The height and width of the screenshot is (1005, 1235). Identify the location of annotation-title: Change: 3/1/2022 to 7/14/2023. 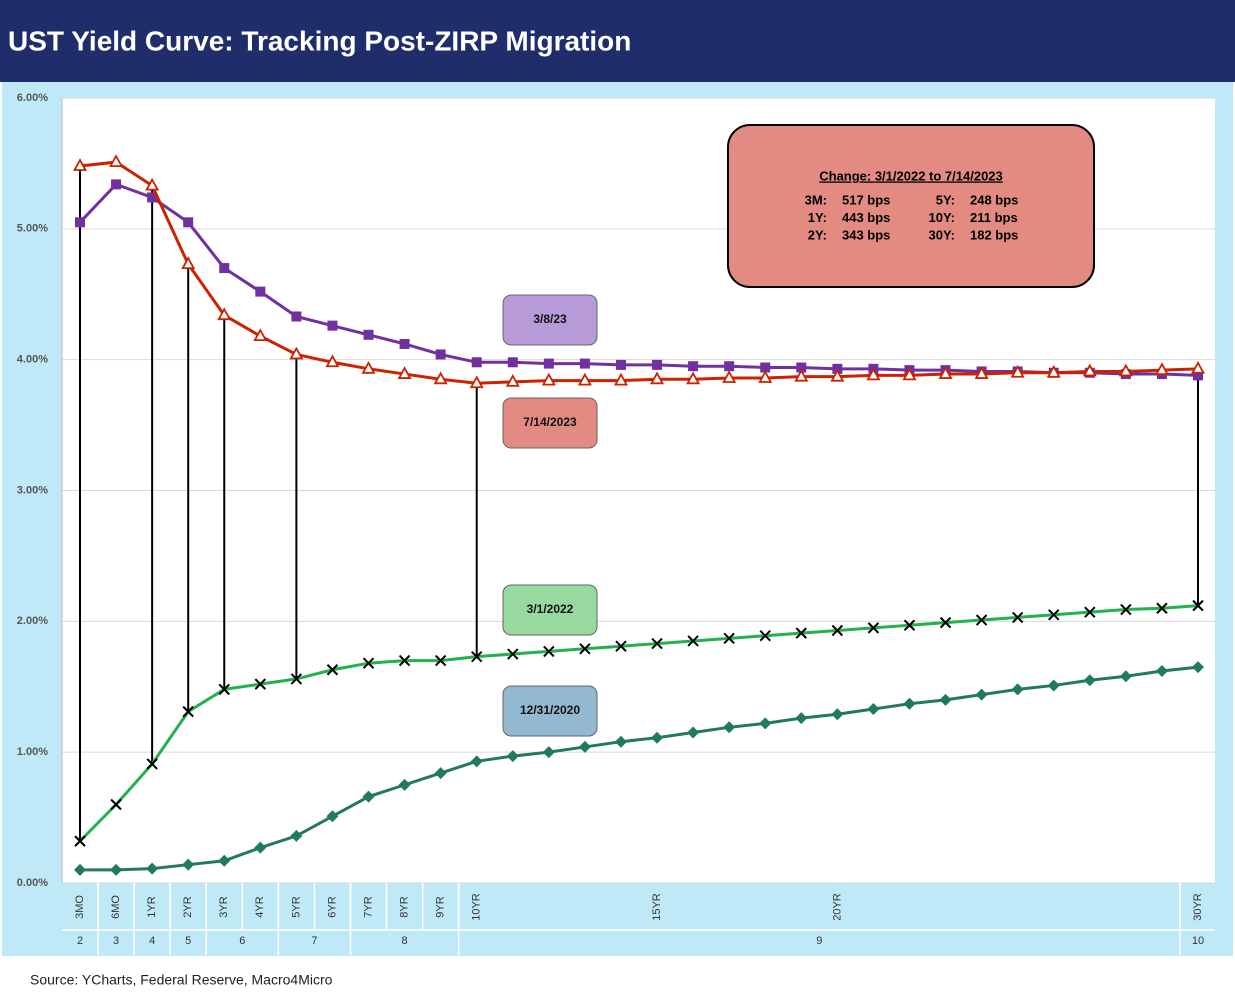
(911, 175).